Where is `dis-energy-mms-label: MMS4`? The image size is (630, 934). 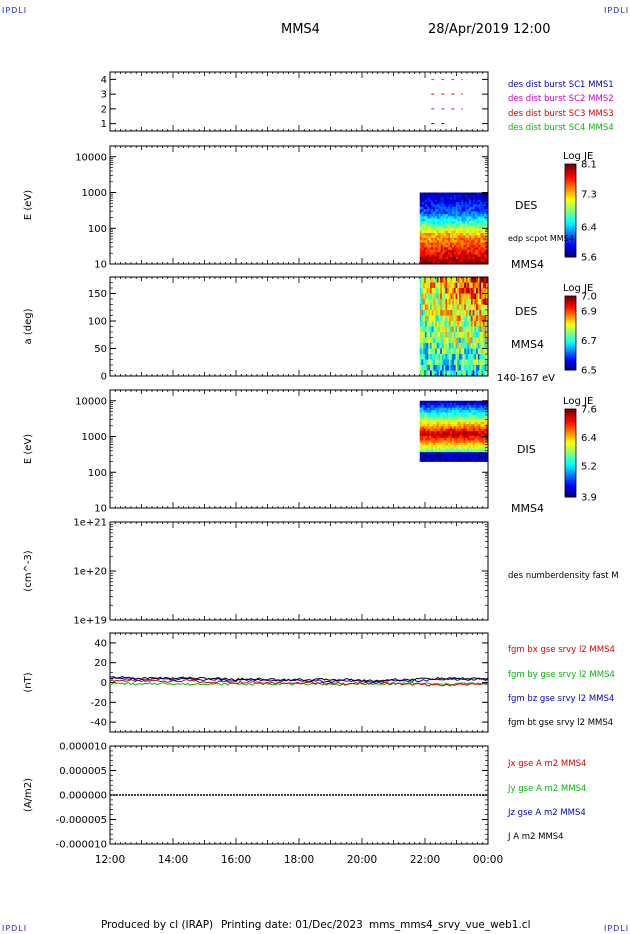
dis-energy-mms-label: MMS4 is located at coordinates (527, 508).